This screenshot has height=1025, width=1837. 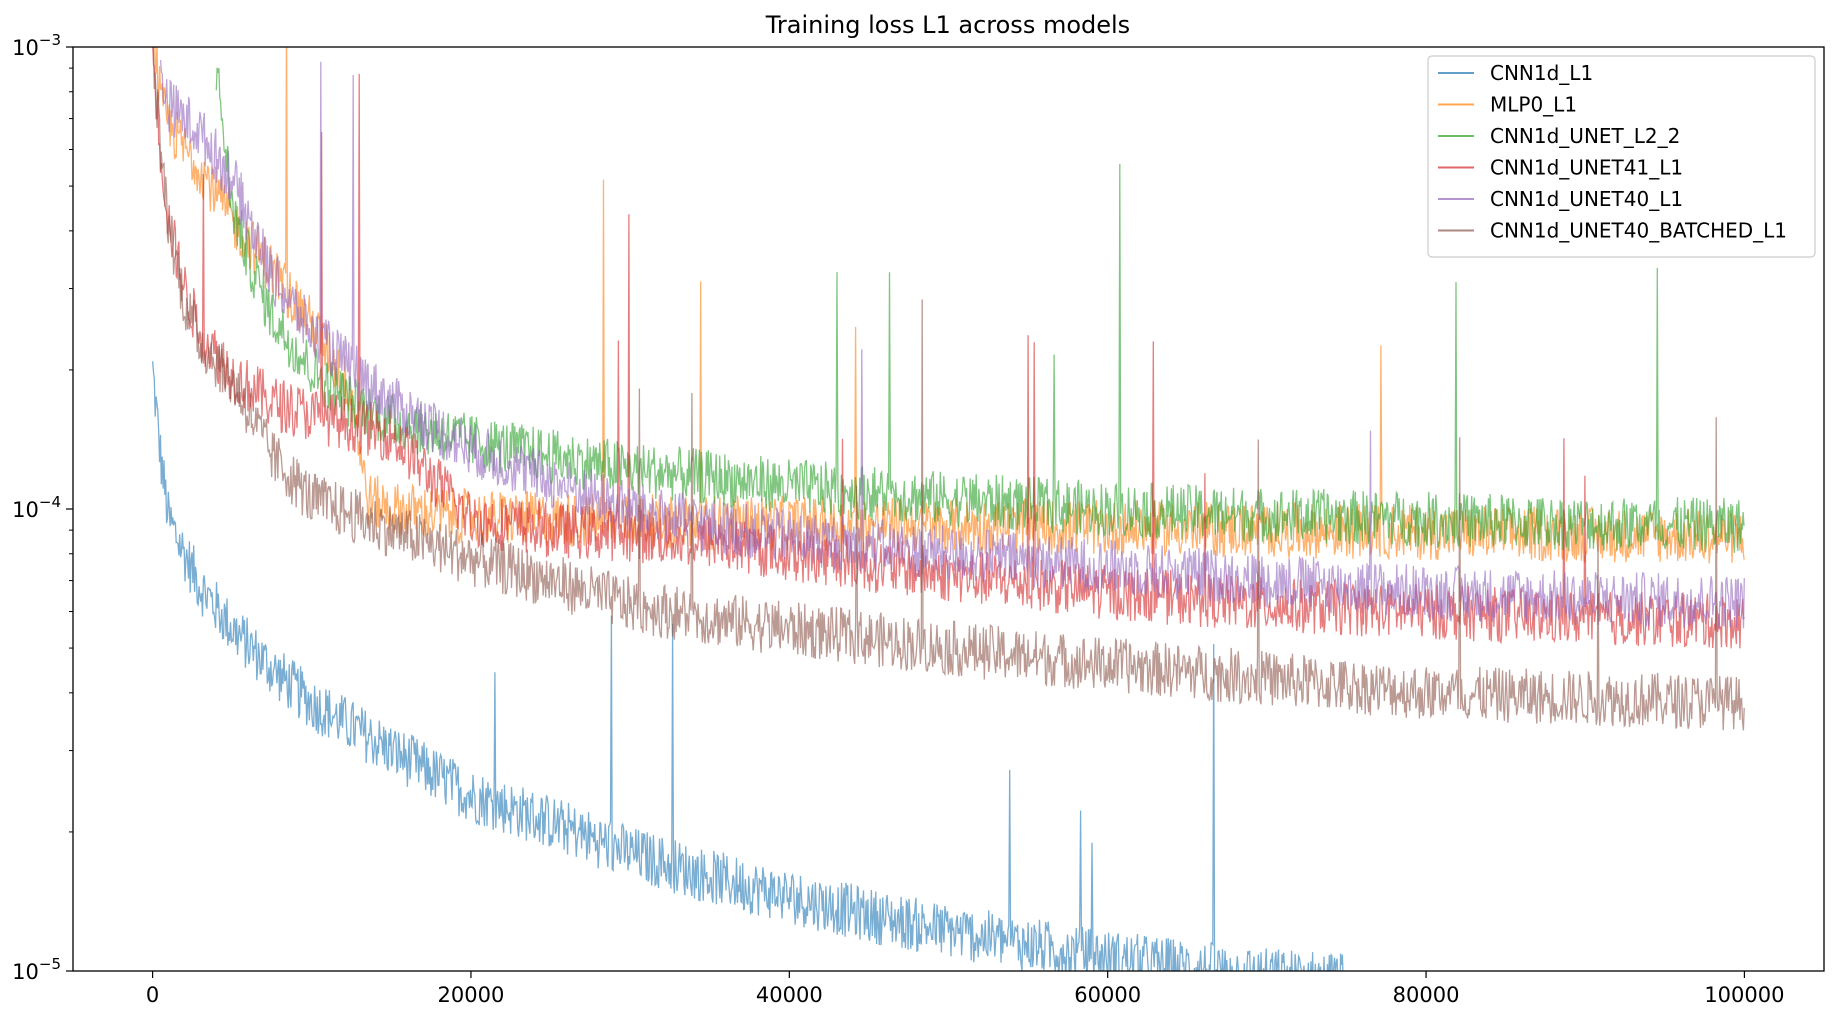 What do you see at coordinates (789, 995) in the screenshot?
I see `x-tick-label: 40000` at bounding box center [789, 995].